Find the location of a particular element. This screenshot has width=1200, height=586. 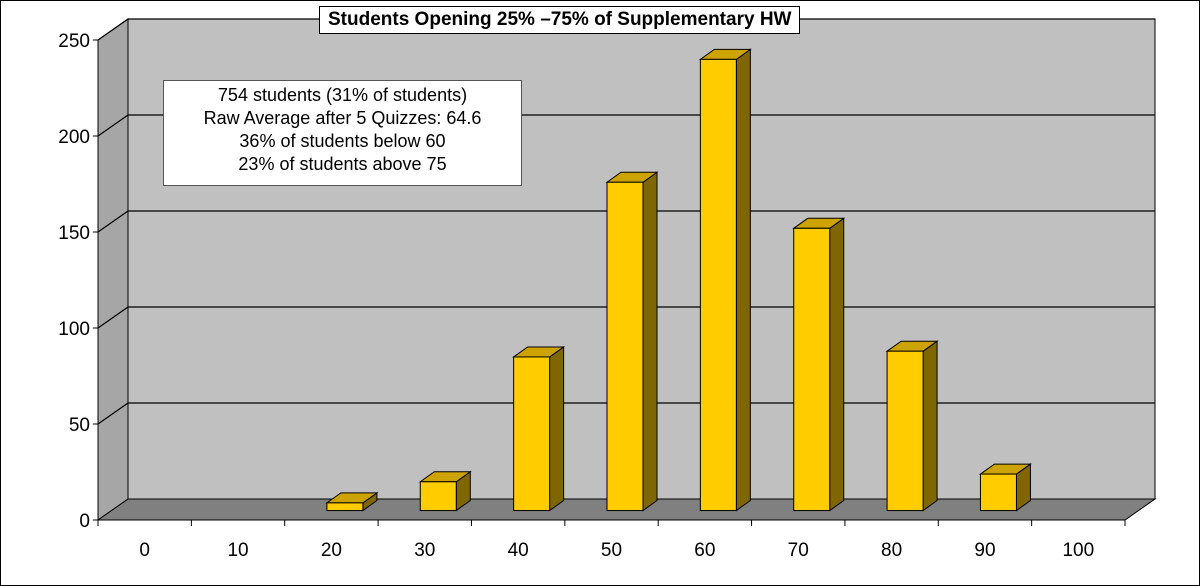

x-tick-label: 10 is located at coordinates (237, 550).